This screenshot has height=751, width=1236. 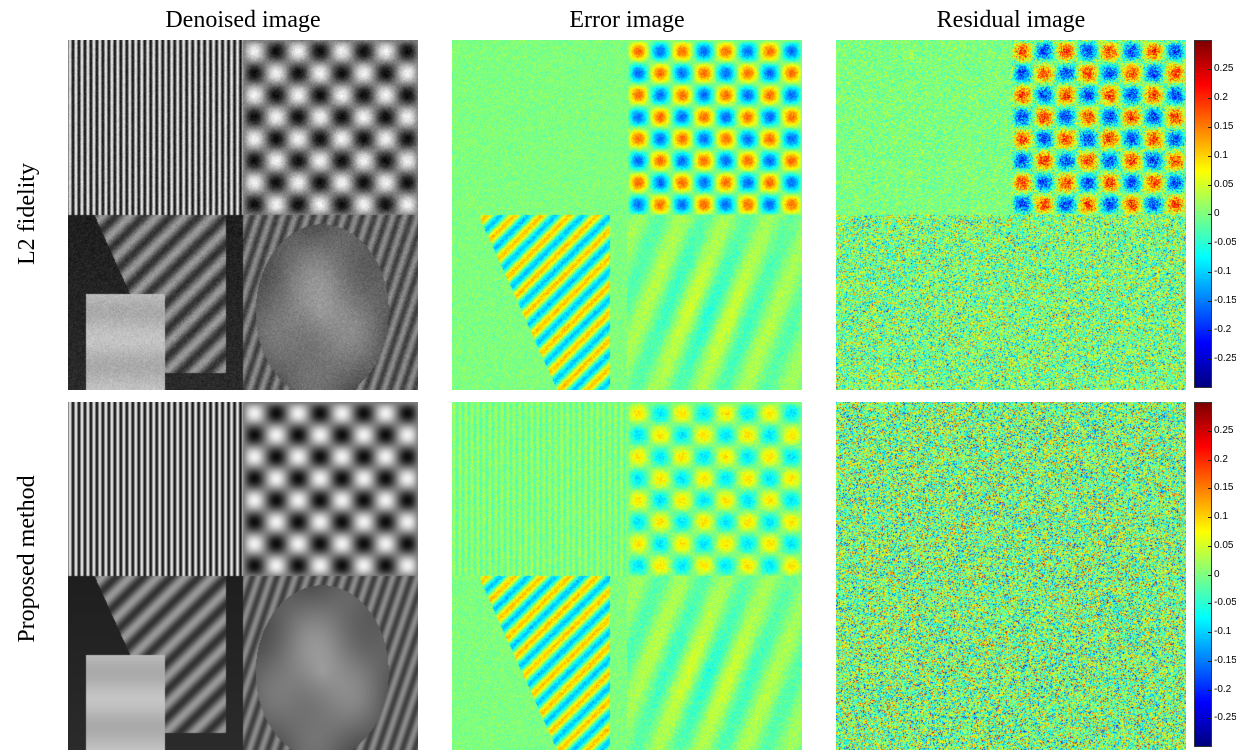 What do you see at coordinates (1011, 20) in the screenshot?
I see `column-title-residual: Residual image` at bounding box center [1011, 20].